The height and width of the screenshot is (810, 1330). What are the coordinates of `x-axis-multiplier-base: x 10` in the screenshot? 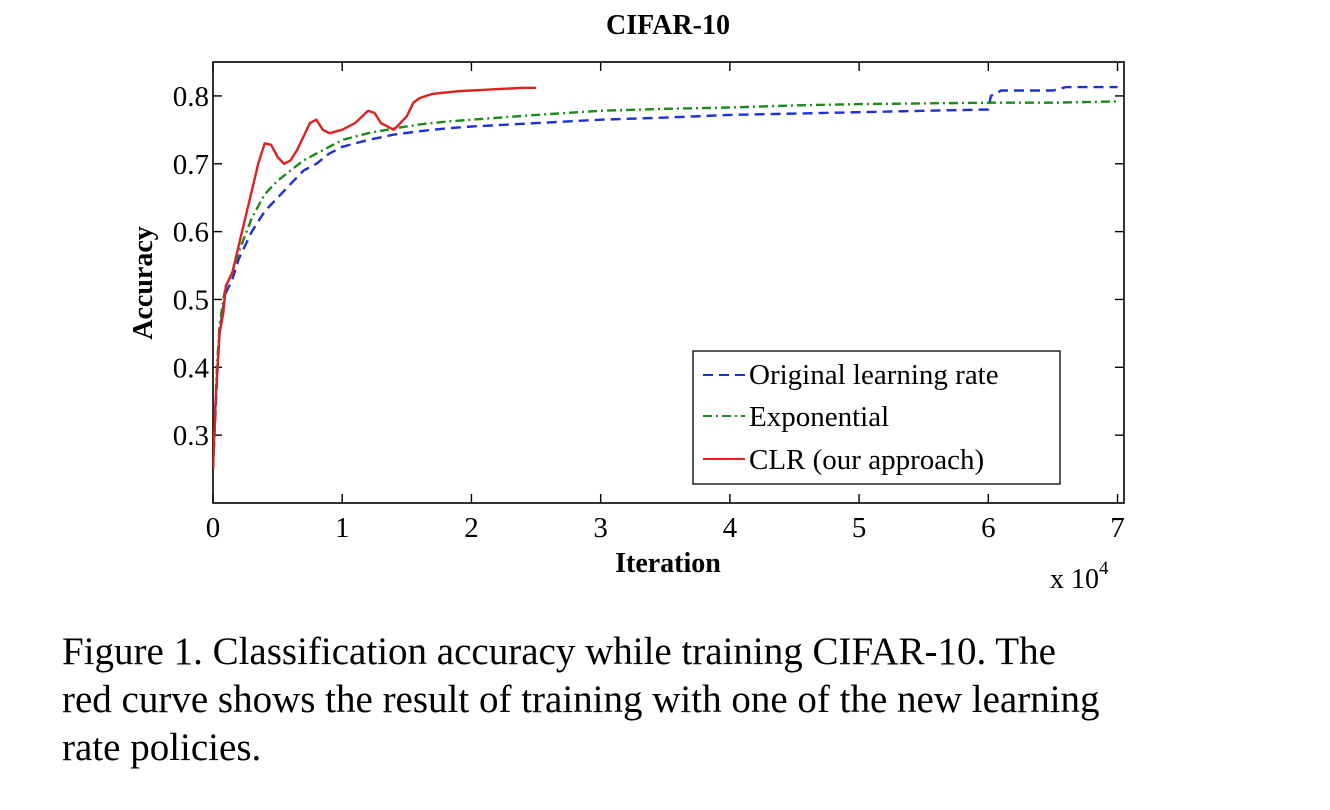 It's located at (1074, 579).